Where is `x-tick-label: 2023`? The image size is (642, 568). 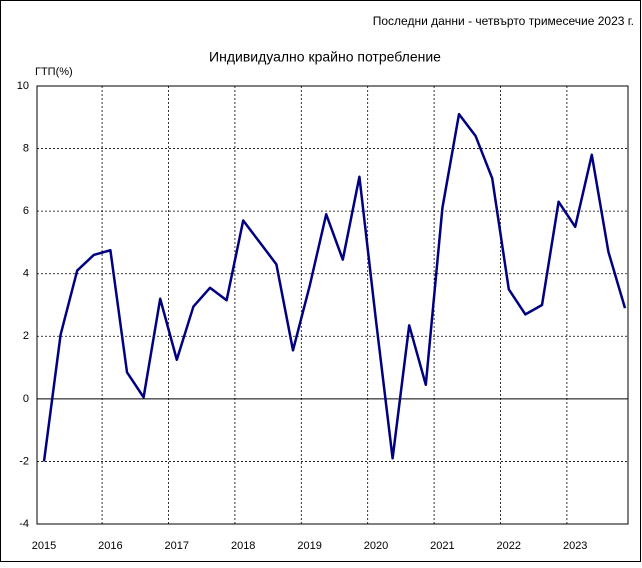
x-tick-label: 2023 is located at coordinates (575, 546).